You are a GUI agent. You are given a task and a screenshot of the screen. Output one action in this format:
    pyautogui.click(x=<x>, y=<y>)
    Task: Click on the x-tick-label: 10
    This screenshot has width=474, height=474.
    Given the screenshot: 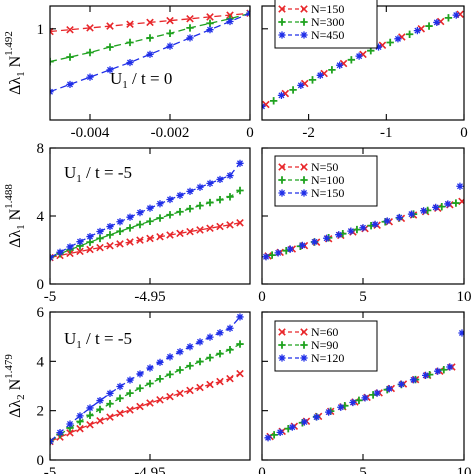 What is the action you would take?
    pyautogui.click(x=464, y=297)
    